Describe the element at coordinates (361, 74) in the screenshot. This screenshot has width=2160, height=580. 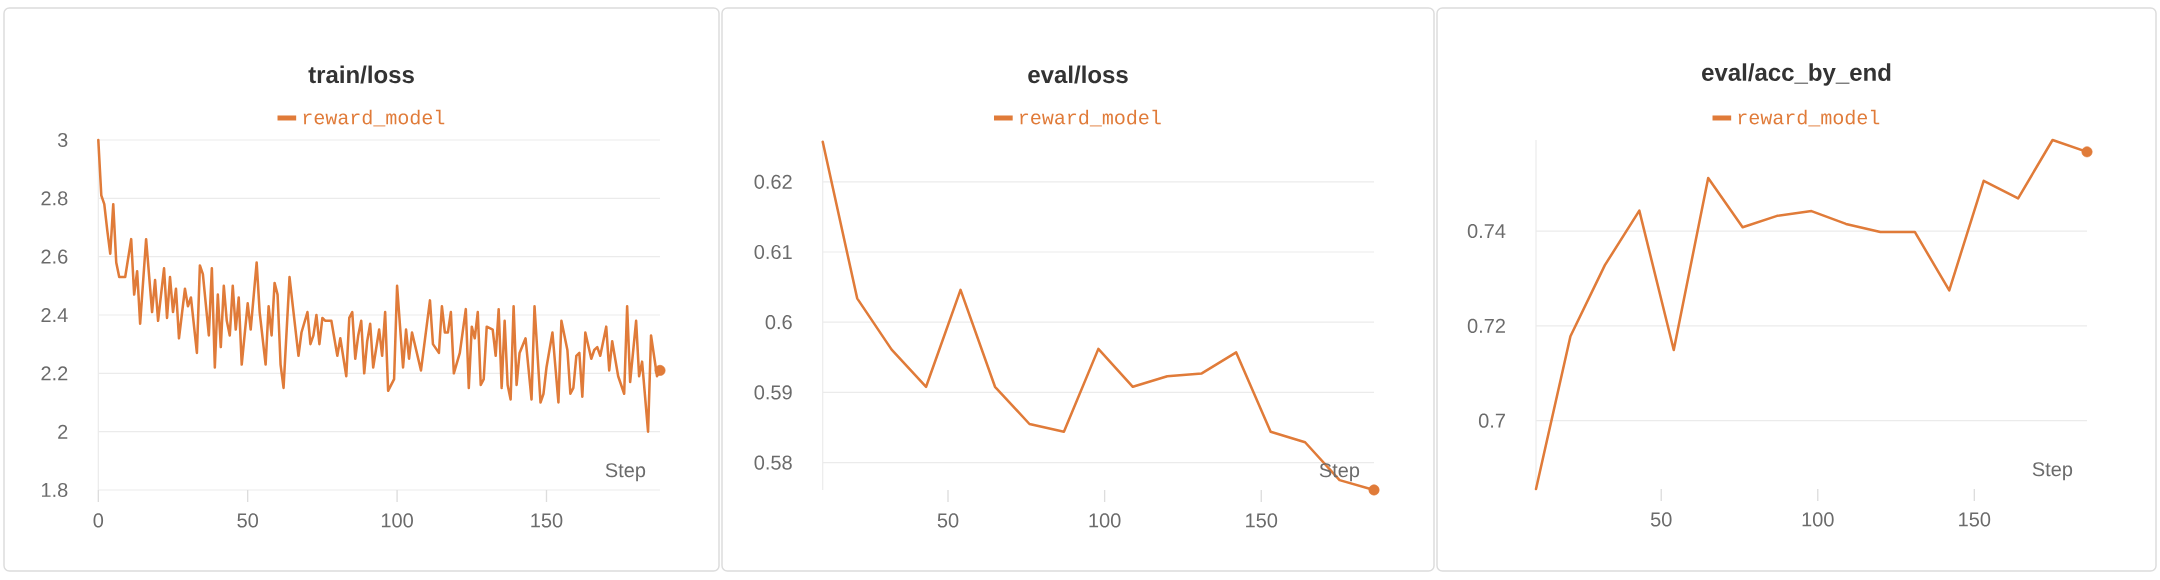
I see `chart-title: train/loss` at that location.